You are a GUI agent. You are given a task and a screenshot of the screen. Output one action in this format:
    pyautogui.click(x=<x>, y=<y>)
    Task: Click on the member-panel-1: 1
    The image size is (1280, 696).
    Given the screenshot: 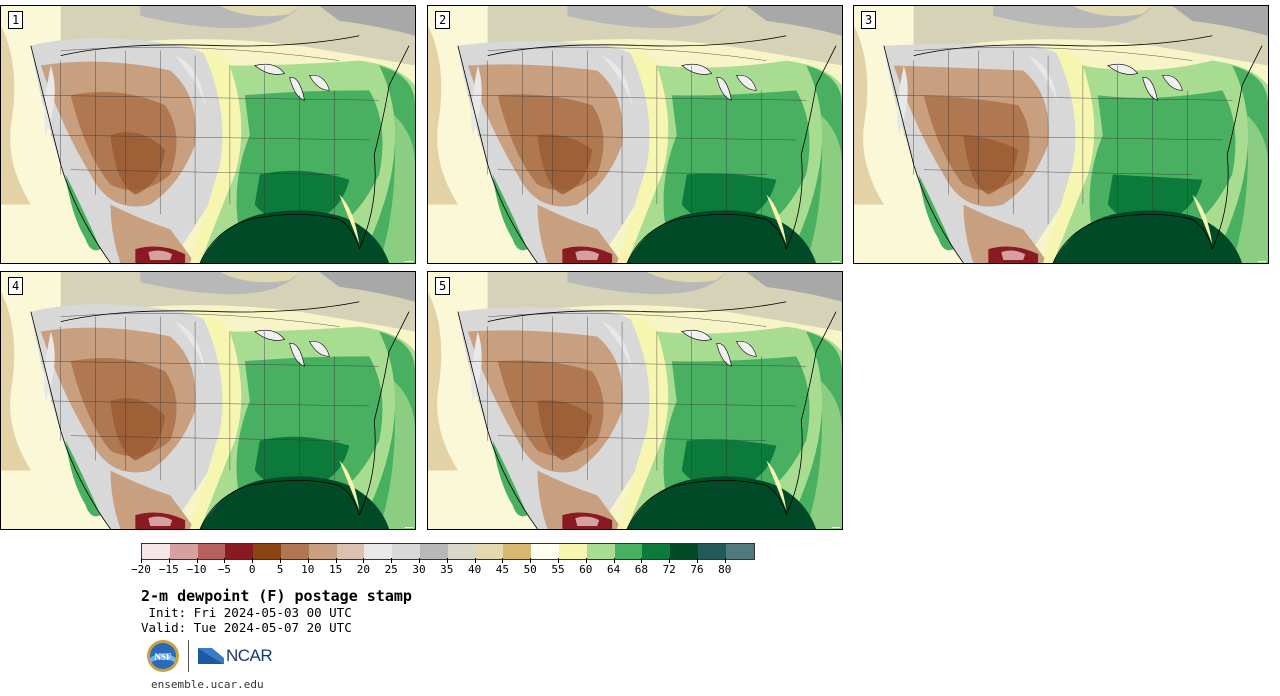 What is the action you would take?
    pyautogui.click(x=208, y=134)
    